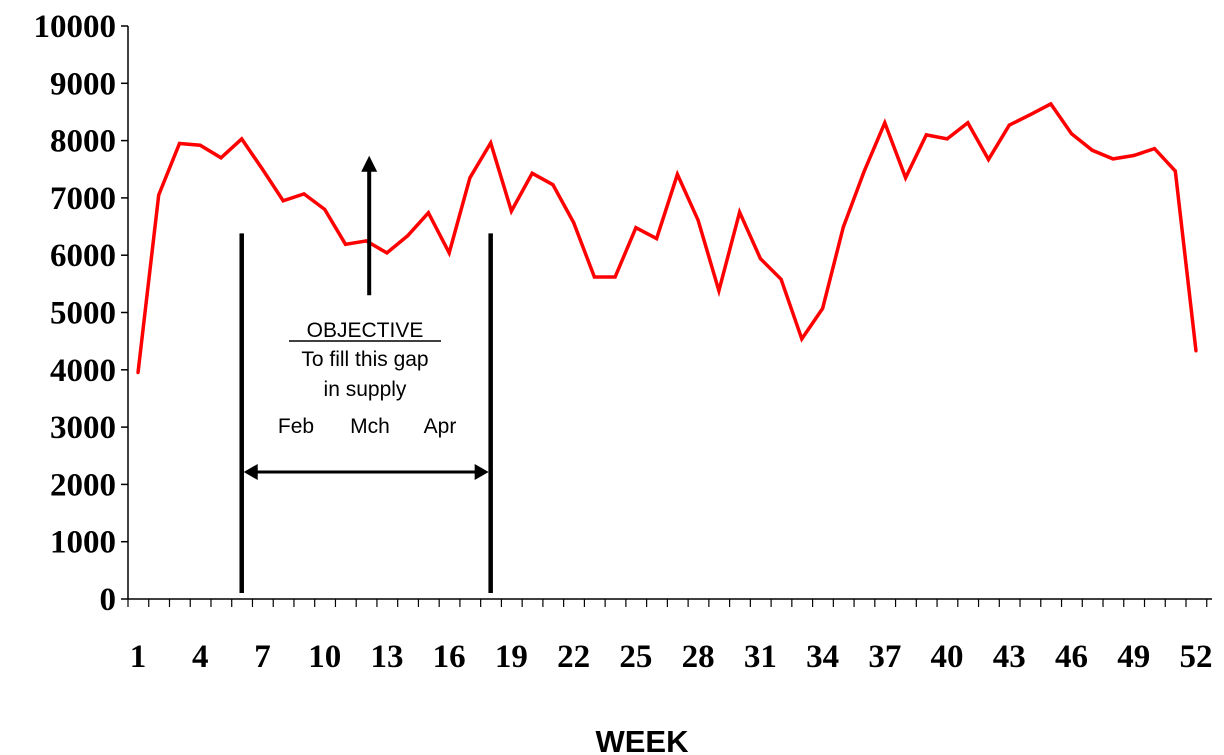 The width and height of the screenshot is (1224, 755). Describe the element at coordinates (386, 657) in the screenshot. I see `x-tick-label: 13` at that location.